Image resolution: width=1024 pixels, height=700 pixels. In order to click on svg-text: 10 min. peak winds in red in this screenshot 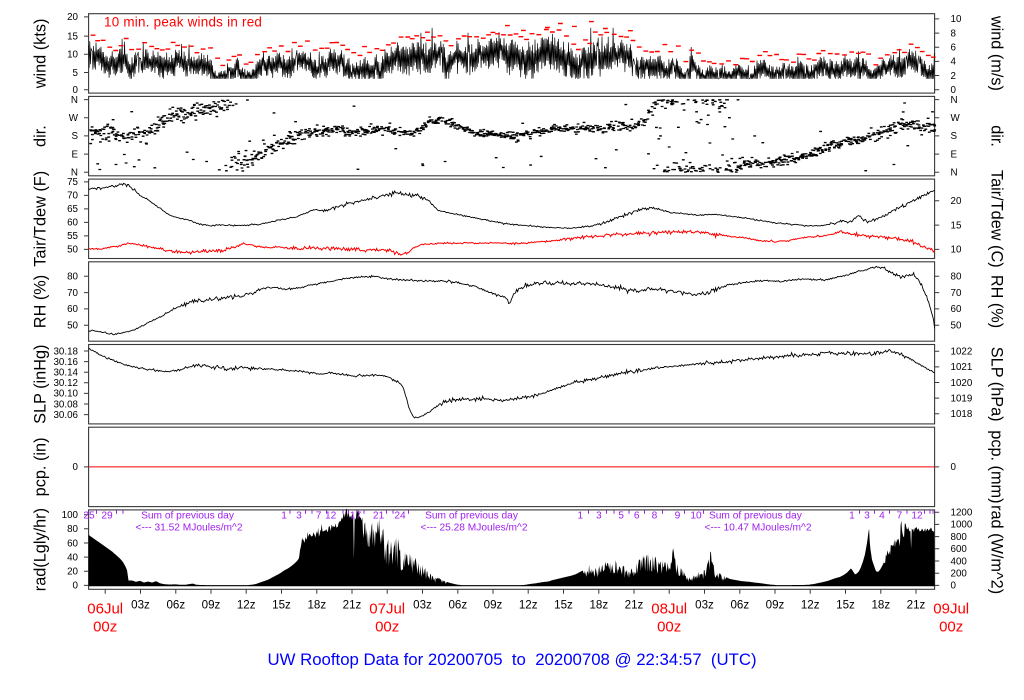, I will do `click(183, 22)`.